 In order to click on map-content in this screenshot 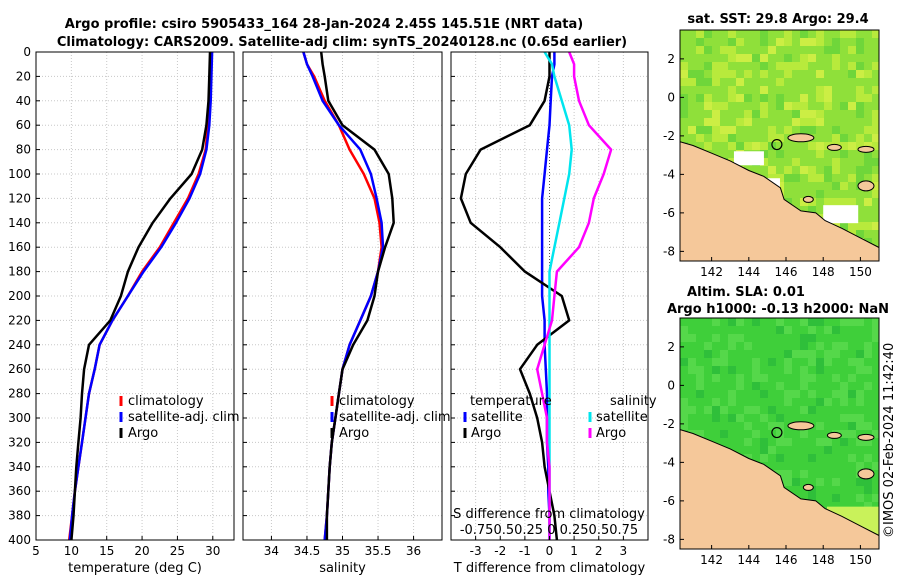, I will do `click(779, 145)`.